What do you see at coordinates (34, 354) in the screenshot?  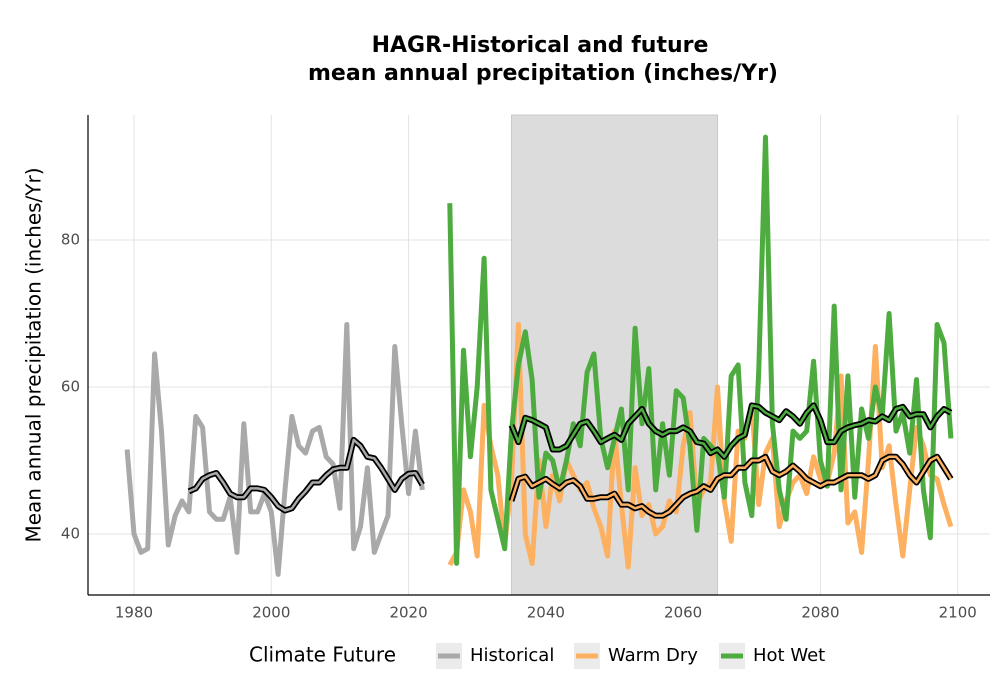 I see `y-axis-label: Mean annual precipitation (inches/Yr)` at bounding box center [34, 354].